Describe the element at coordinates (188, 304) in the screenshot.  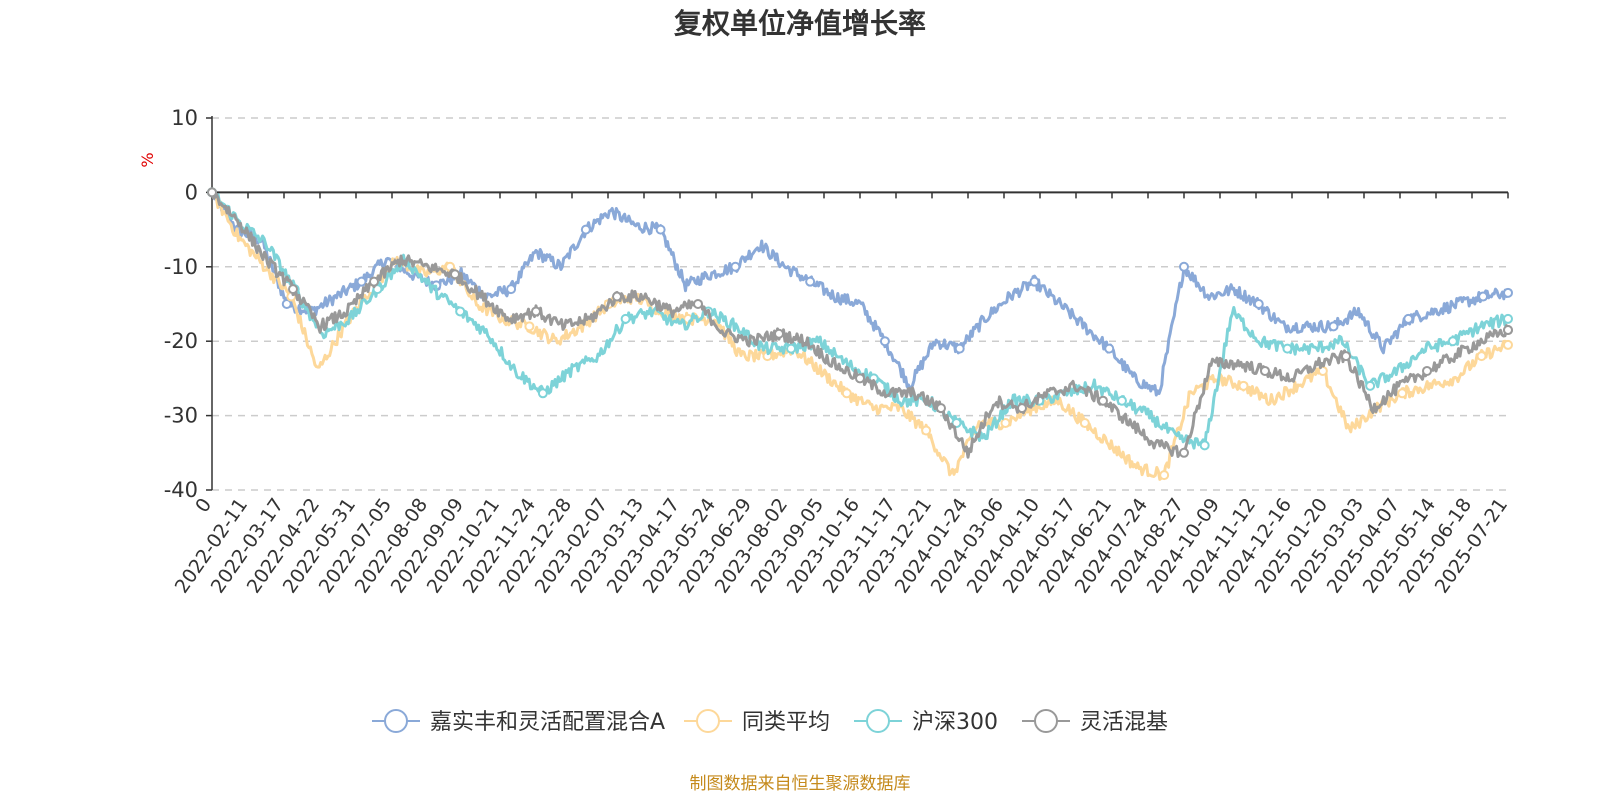
I see `y-axis: 10 0 -10 -20 -30 -40` at that location.